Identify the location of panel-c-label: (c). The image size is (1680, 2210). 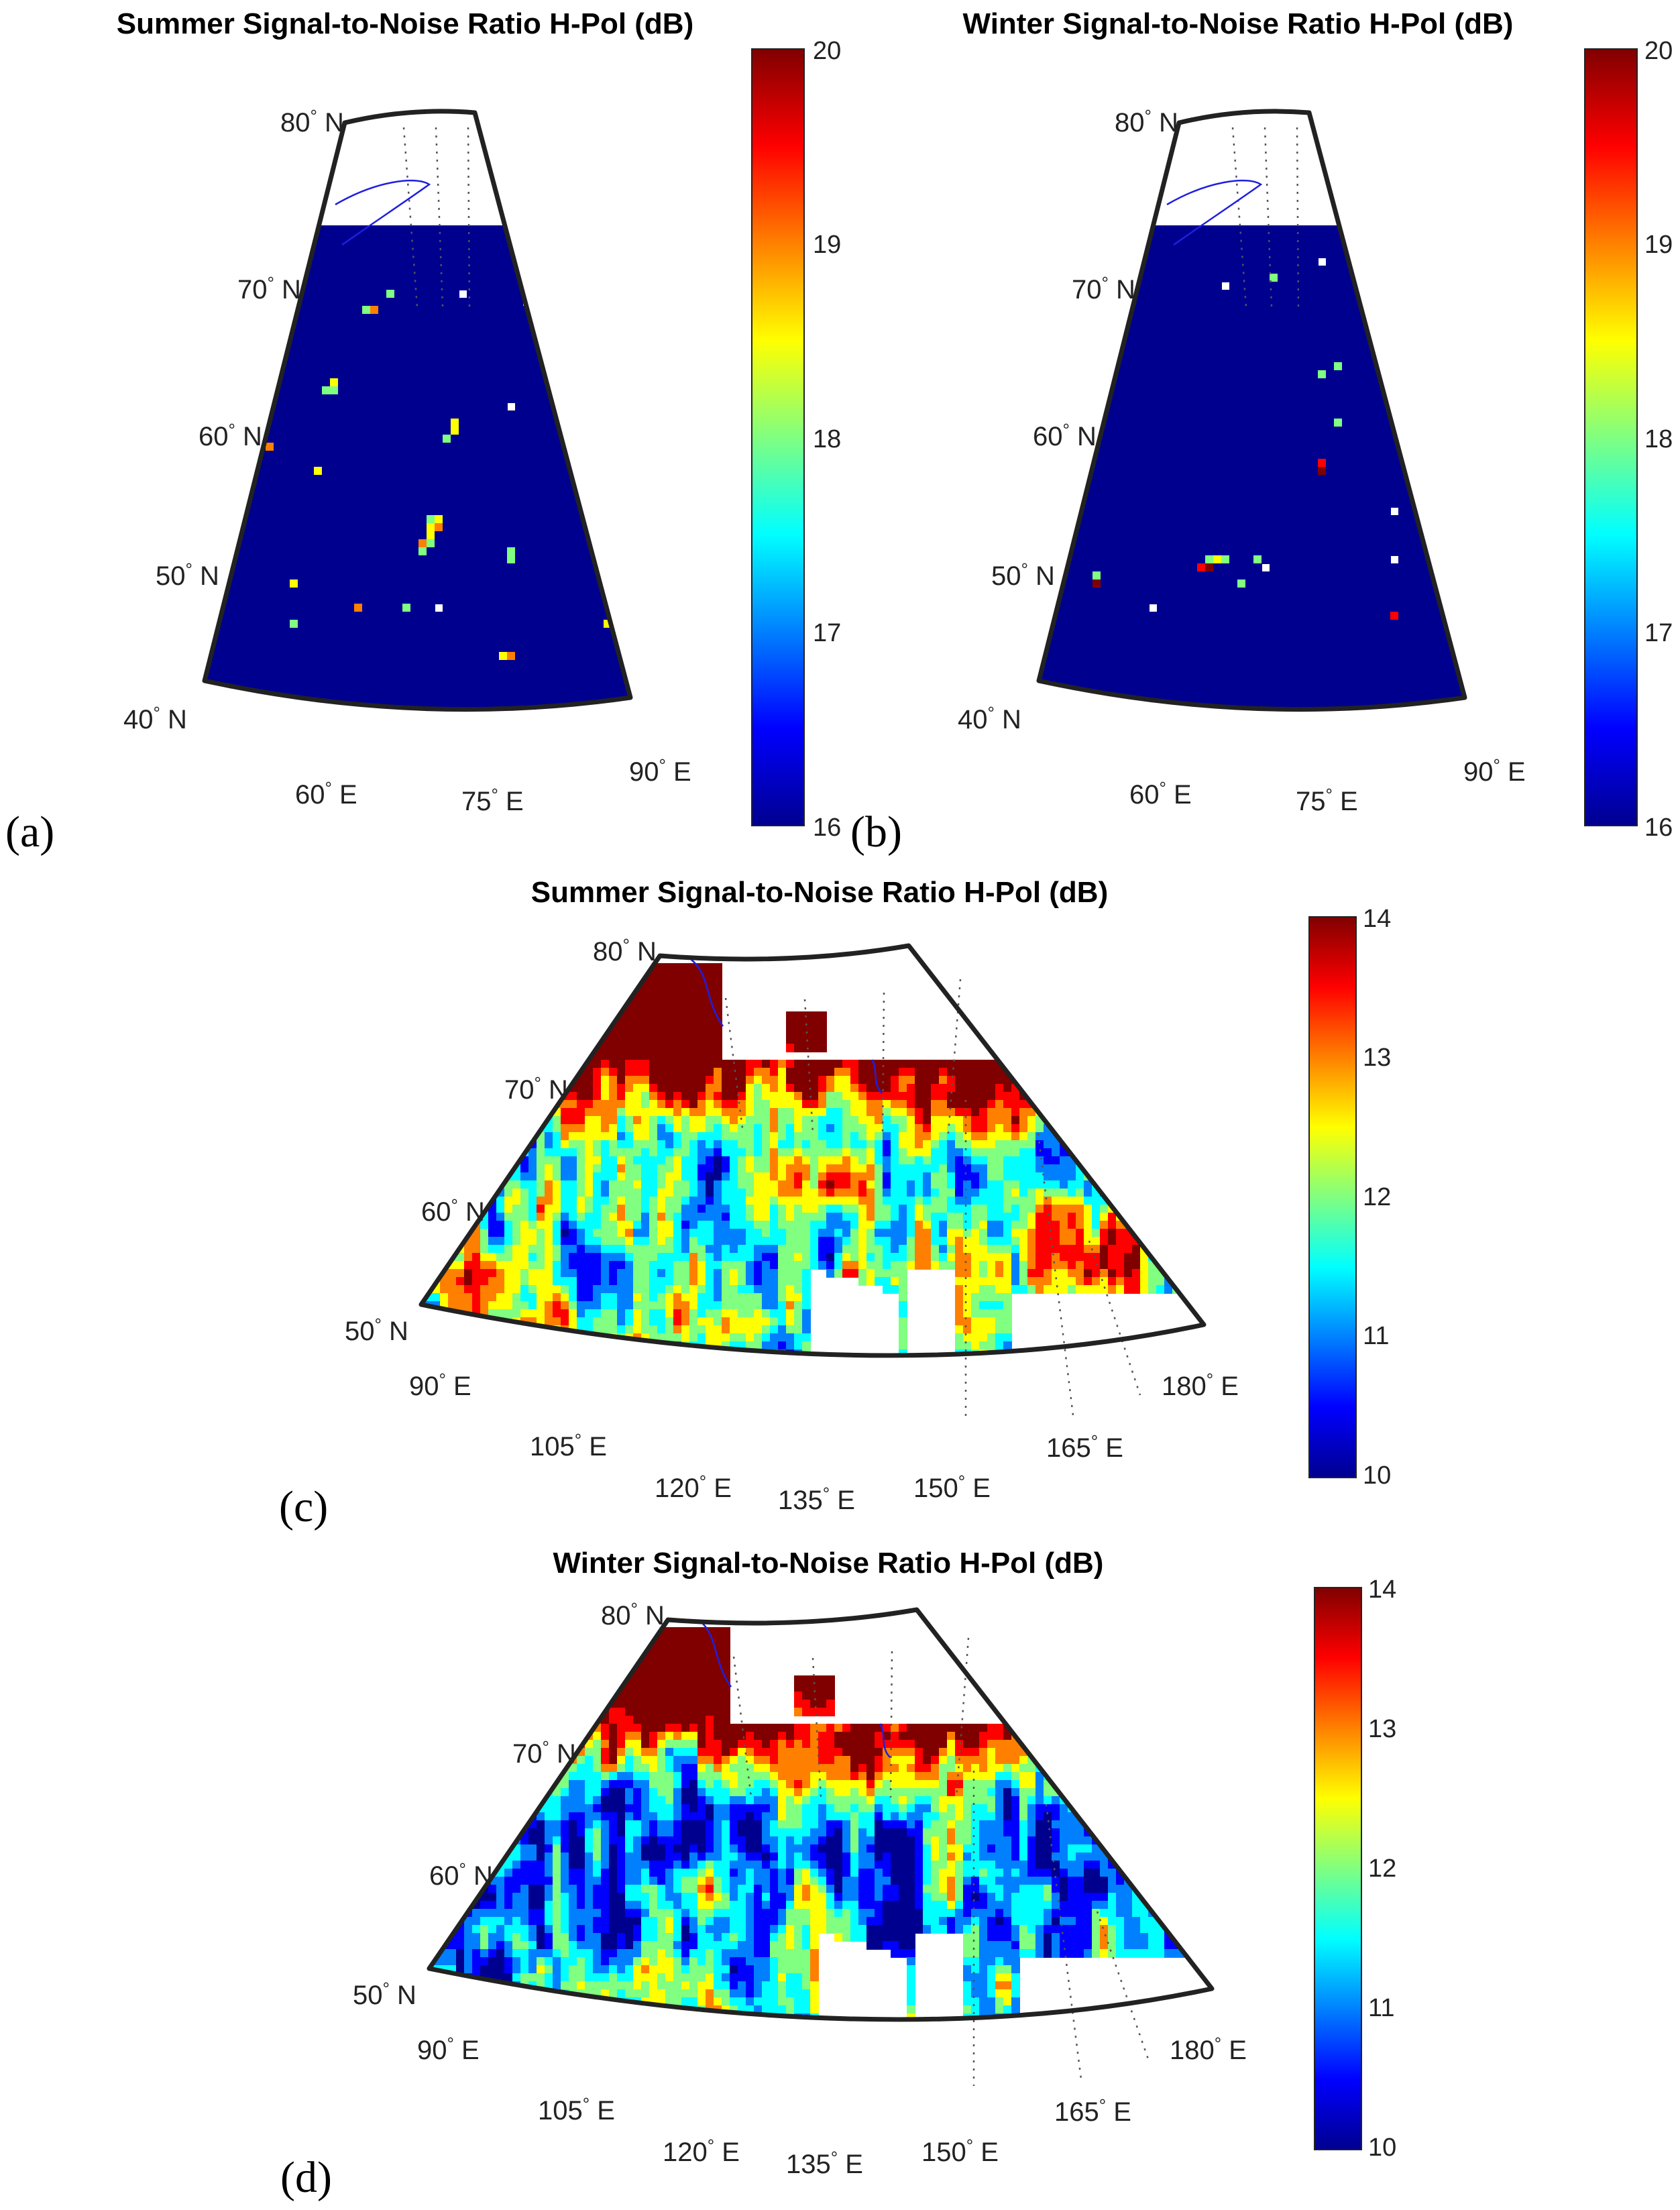
(303, 1506).